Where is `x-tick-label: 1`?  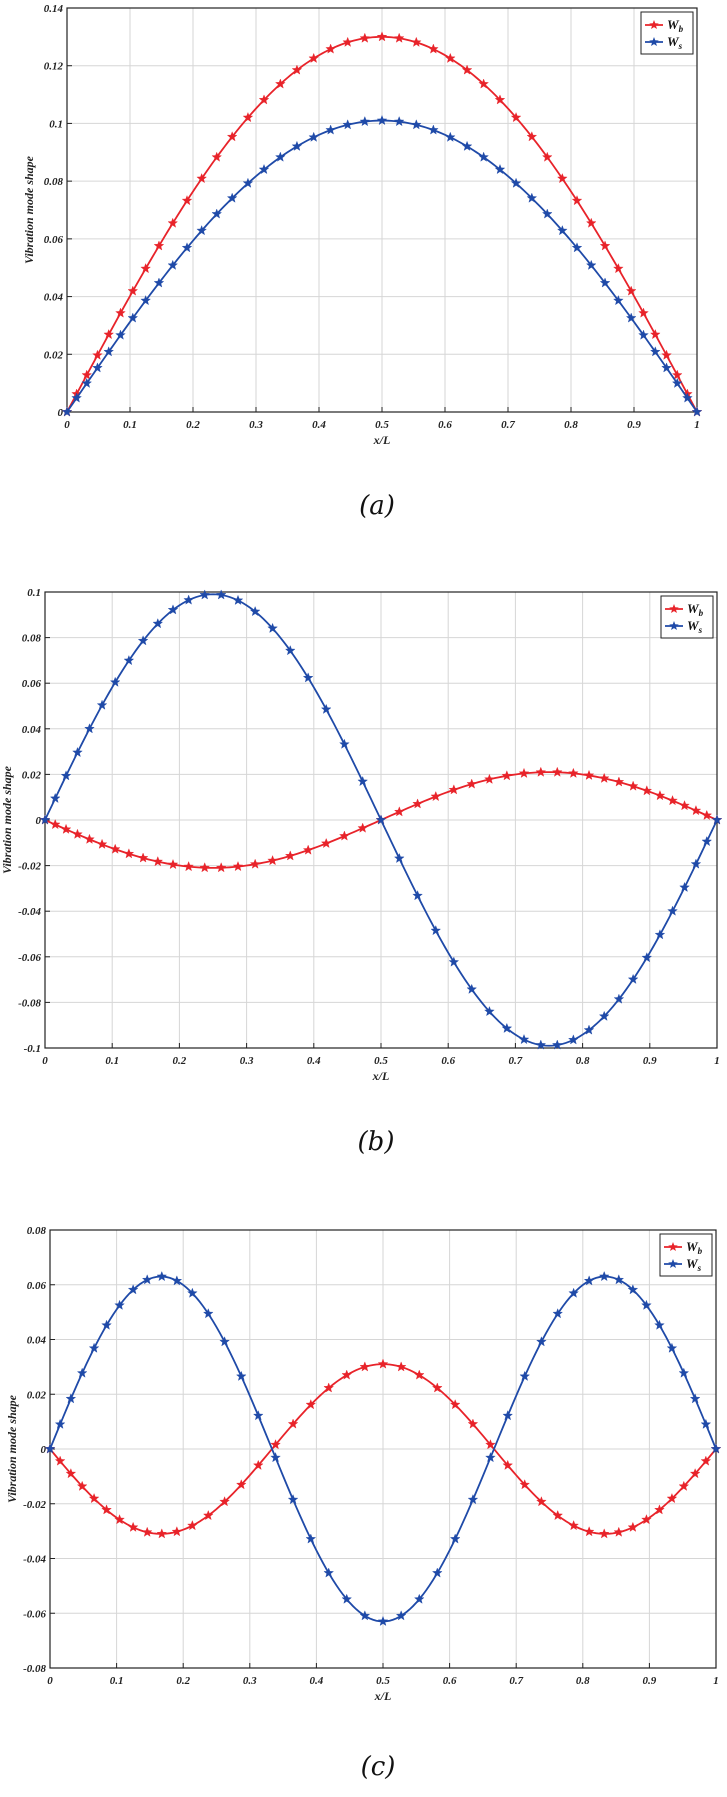
x-tick-label: 1 is located at coordinates (697, 425).